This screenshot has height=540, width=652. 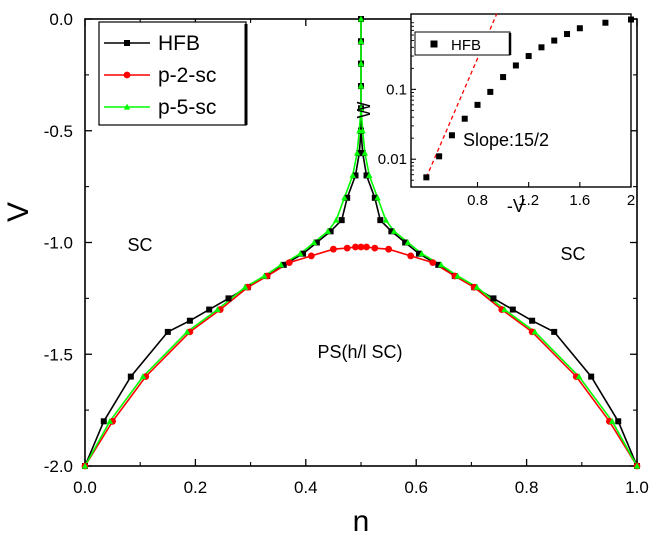 What do you see at coordinates (359, 352) in the screenshot?
I see `region-label-ps: PS(h/l SC)` at bounding box center [359, 352].